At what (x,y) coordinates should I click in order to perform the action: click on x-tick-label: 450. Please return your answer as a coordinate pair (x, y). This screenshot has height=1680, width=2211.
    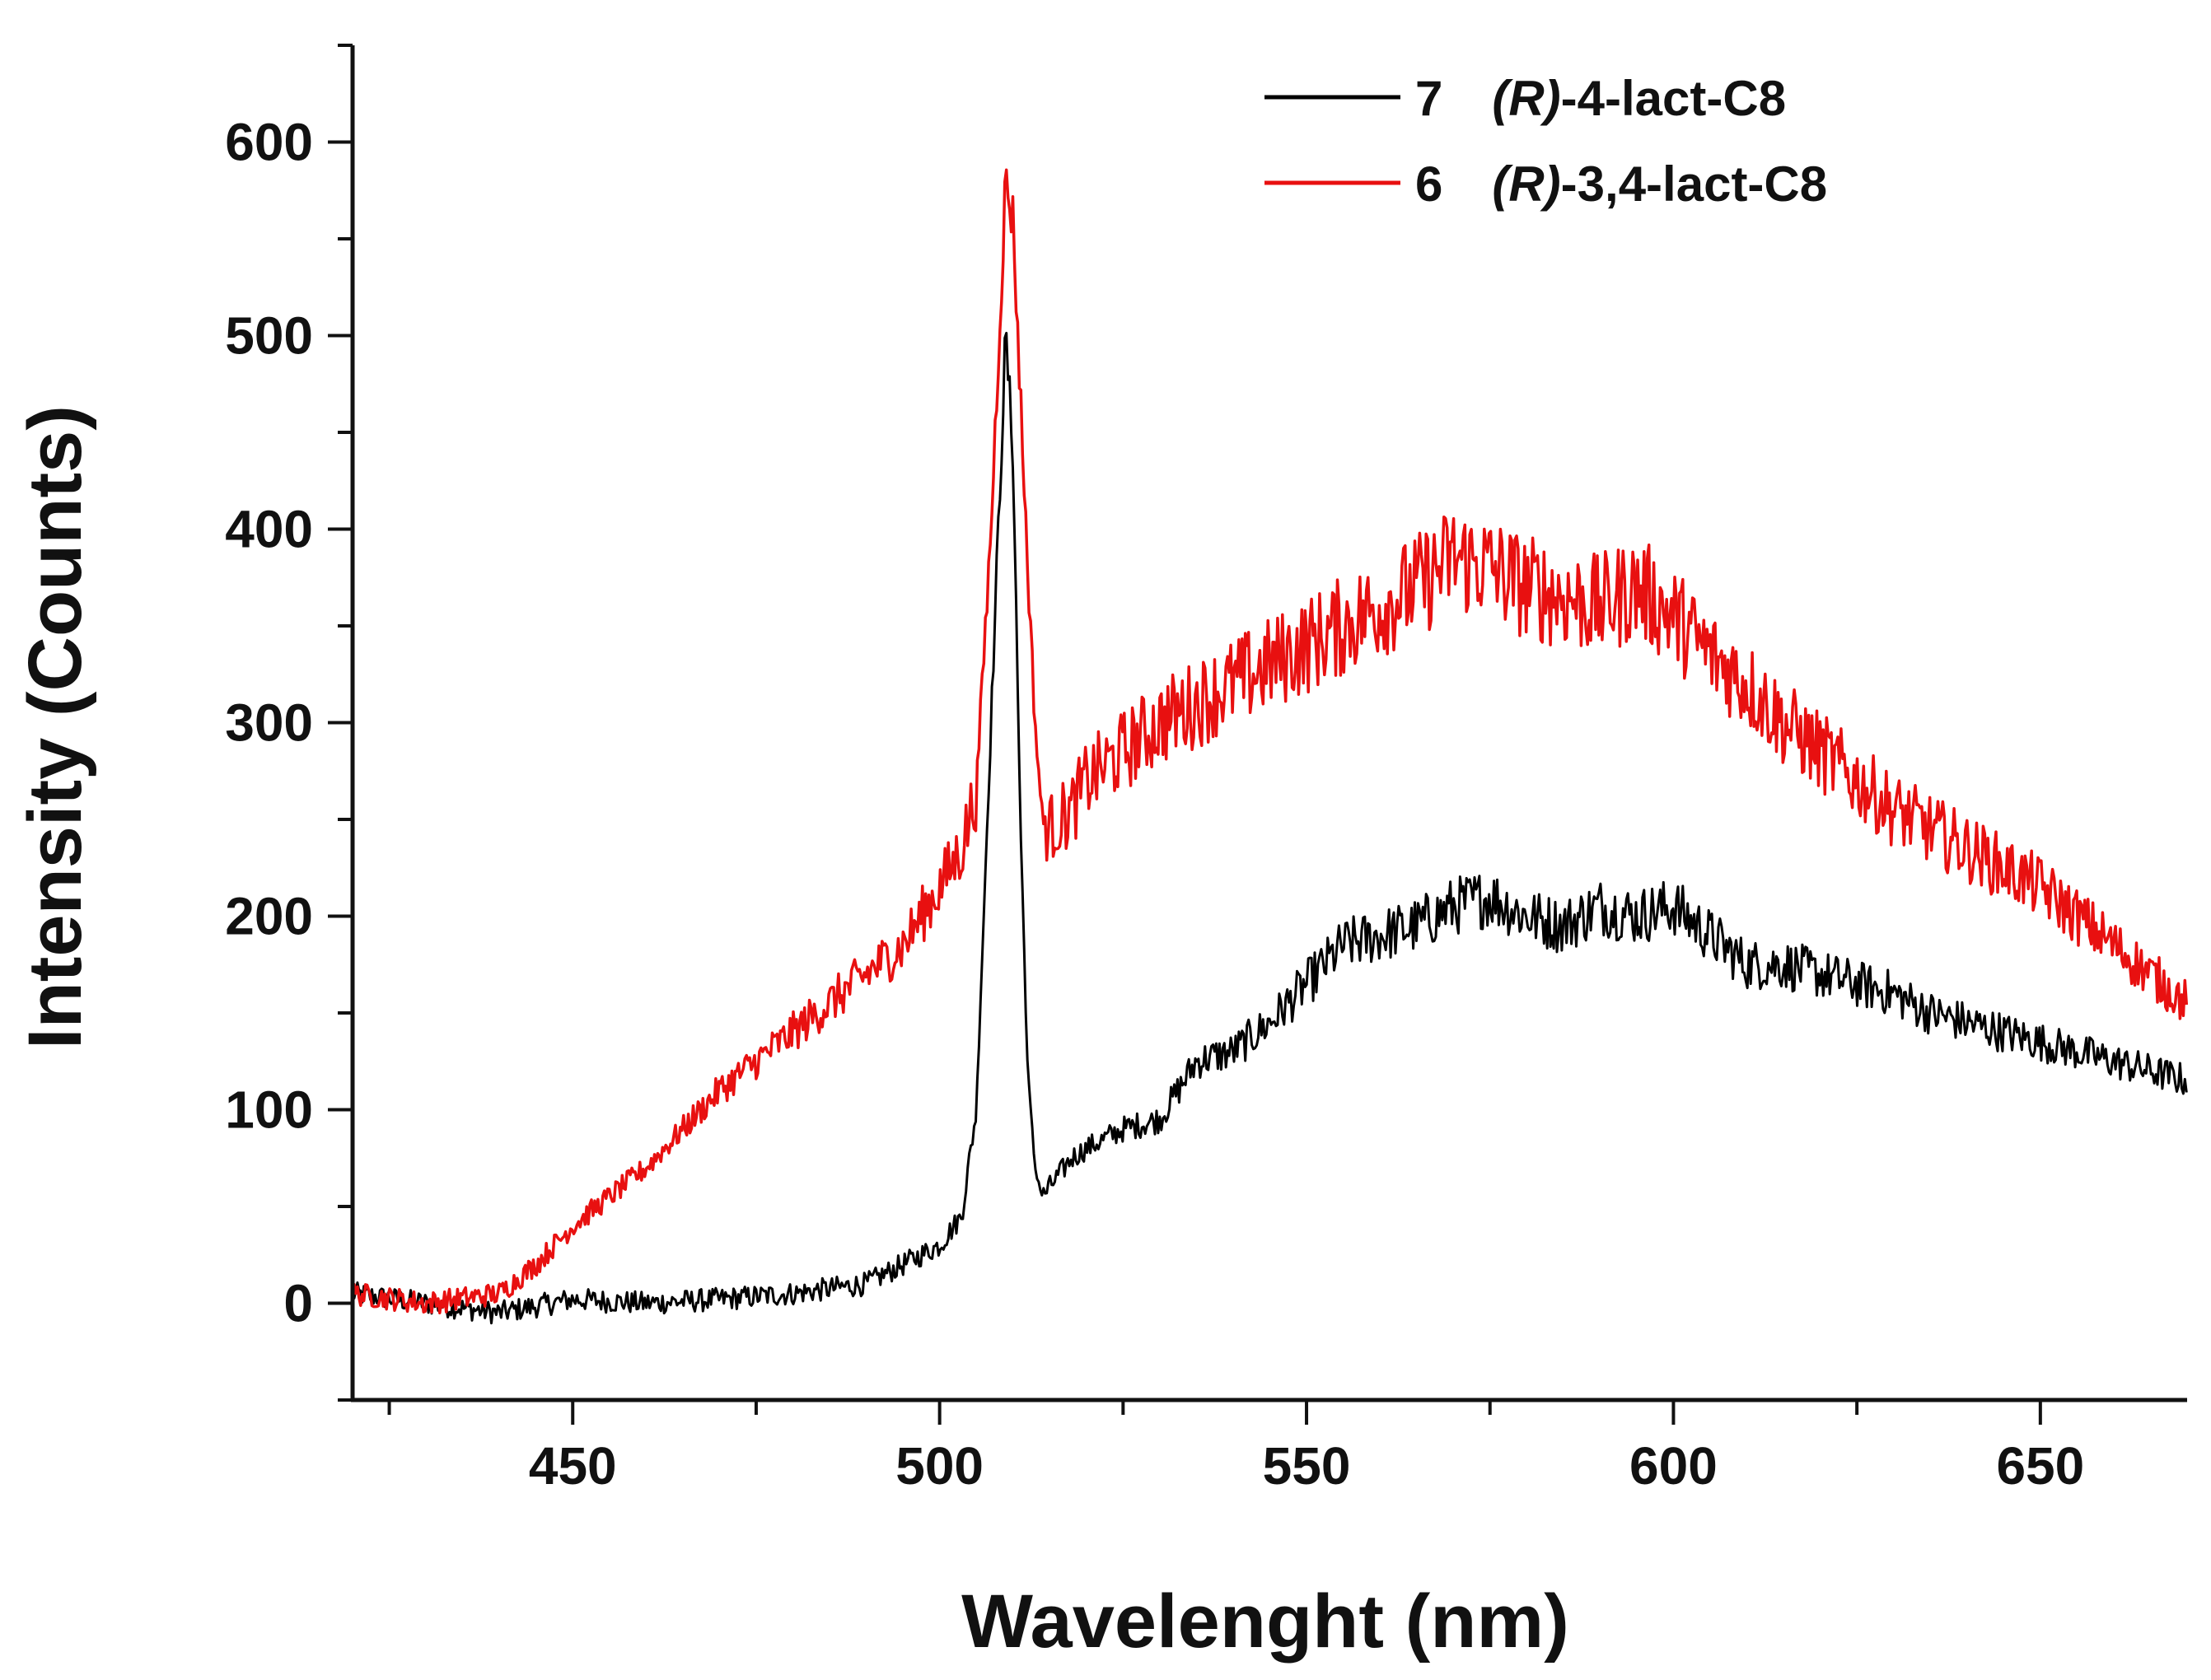
    Looking at the image, I should click on (573, 1466).